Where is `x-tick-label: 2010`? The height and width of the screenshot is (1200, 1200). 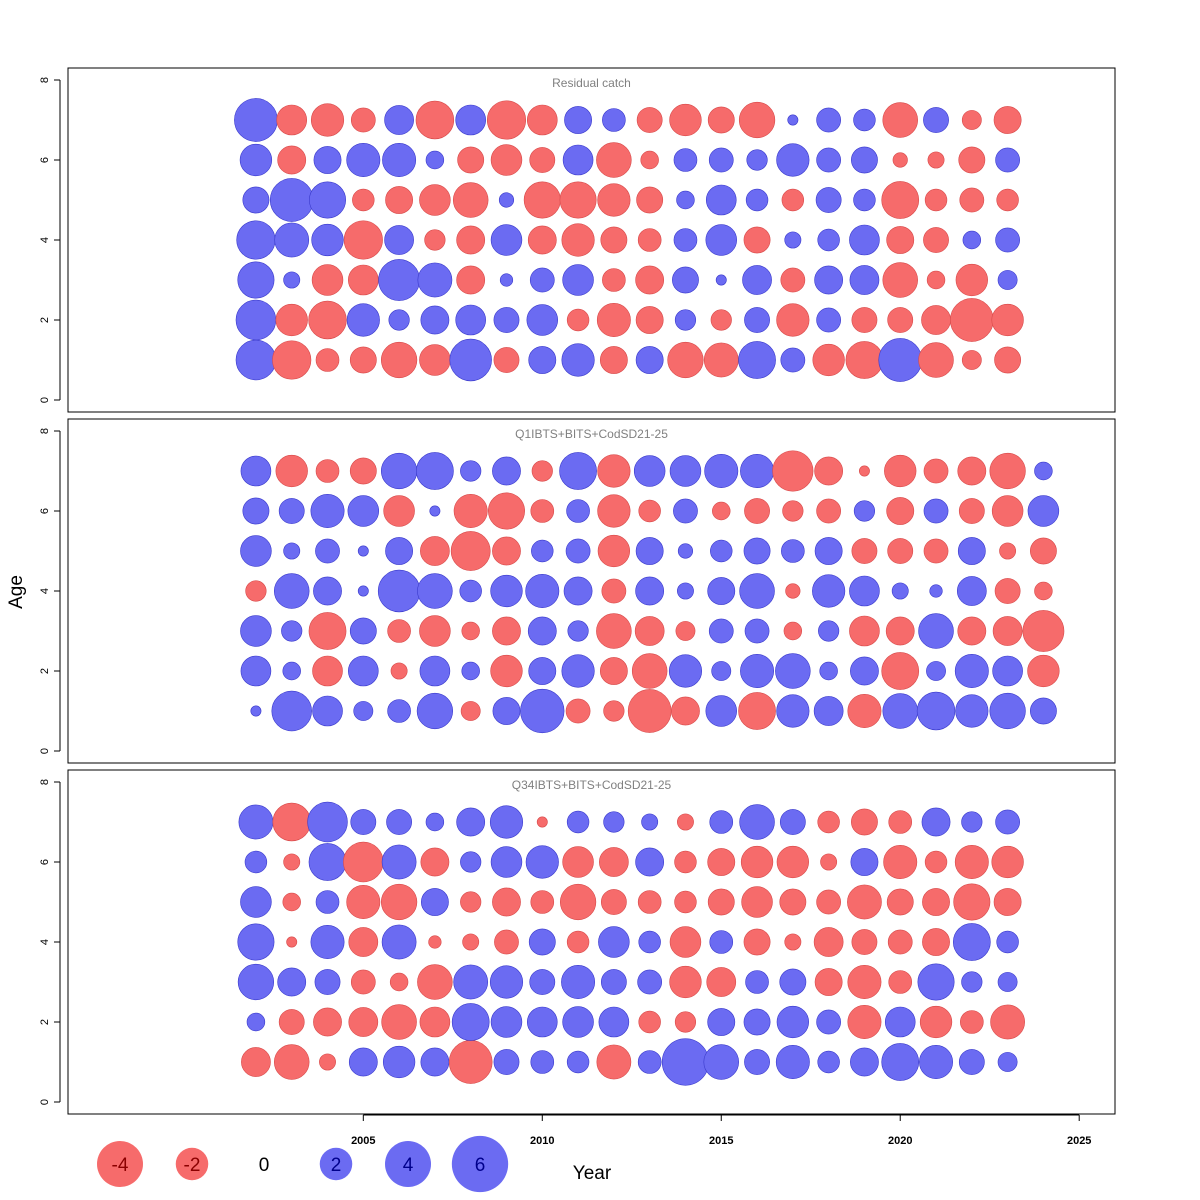 x-tick-label: 2010 is located at coordinates (542, 1141).